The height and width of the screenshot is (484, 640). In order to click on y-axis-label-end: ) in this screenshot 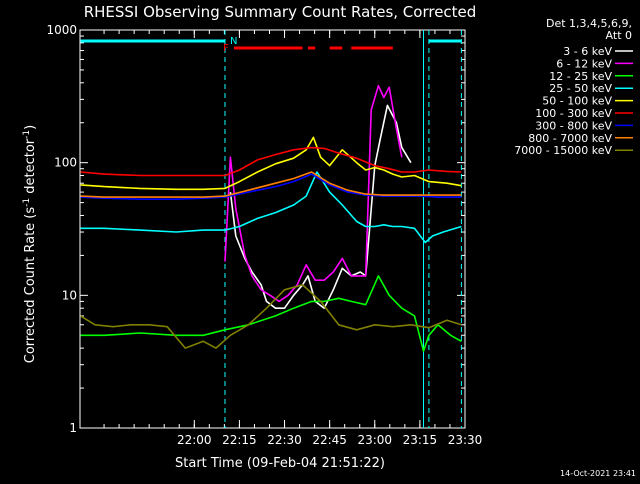, I will do `click(30, 127)`.